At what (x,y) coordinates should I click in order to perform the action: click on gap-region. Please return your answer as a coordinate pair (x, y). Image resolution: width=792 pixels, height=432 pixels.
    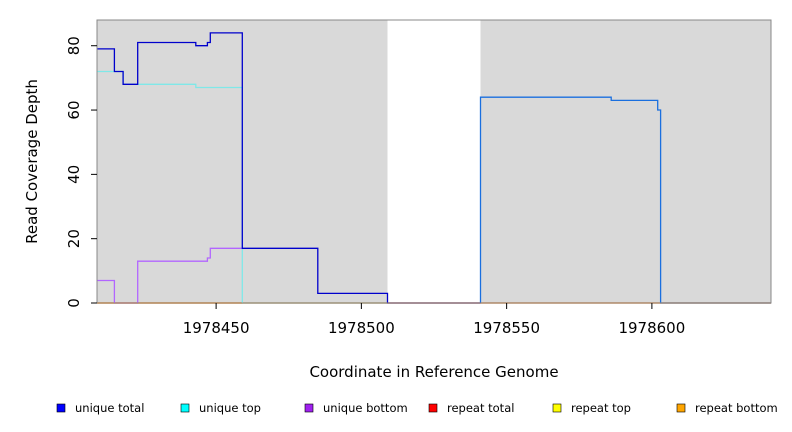
    Looking at the image, I should click on (434, 161).